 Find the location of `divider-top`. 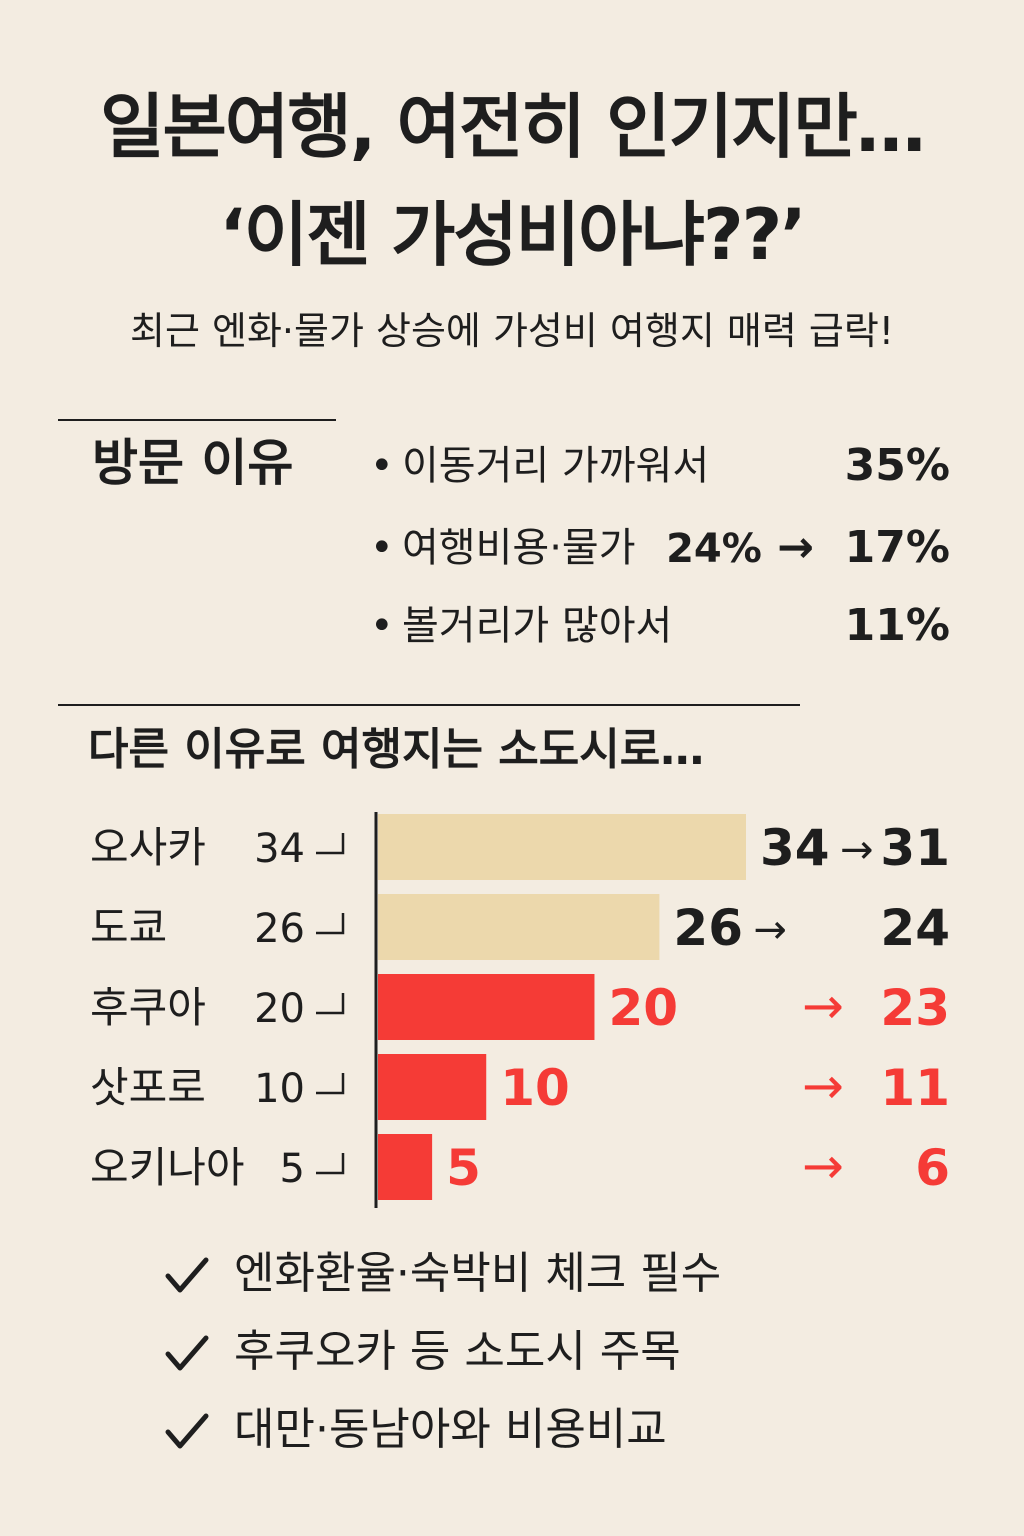

divider-top is located at coordinates (197, 420).